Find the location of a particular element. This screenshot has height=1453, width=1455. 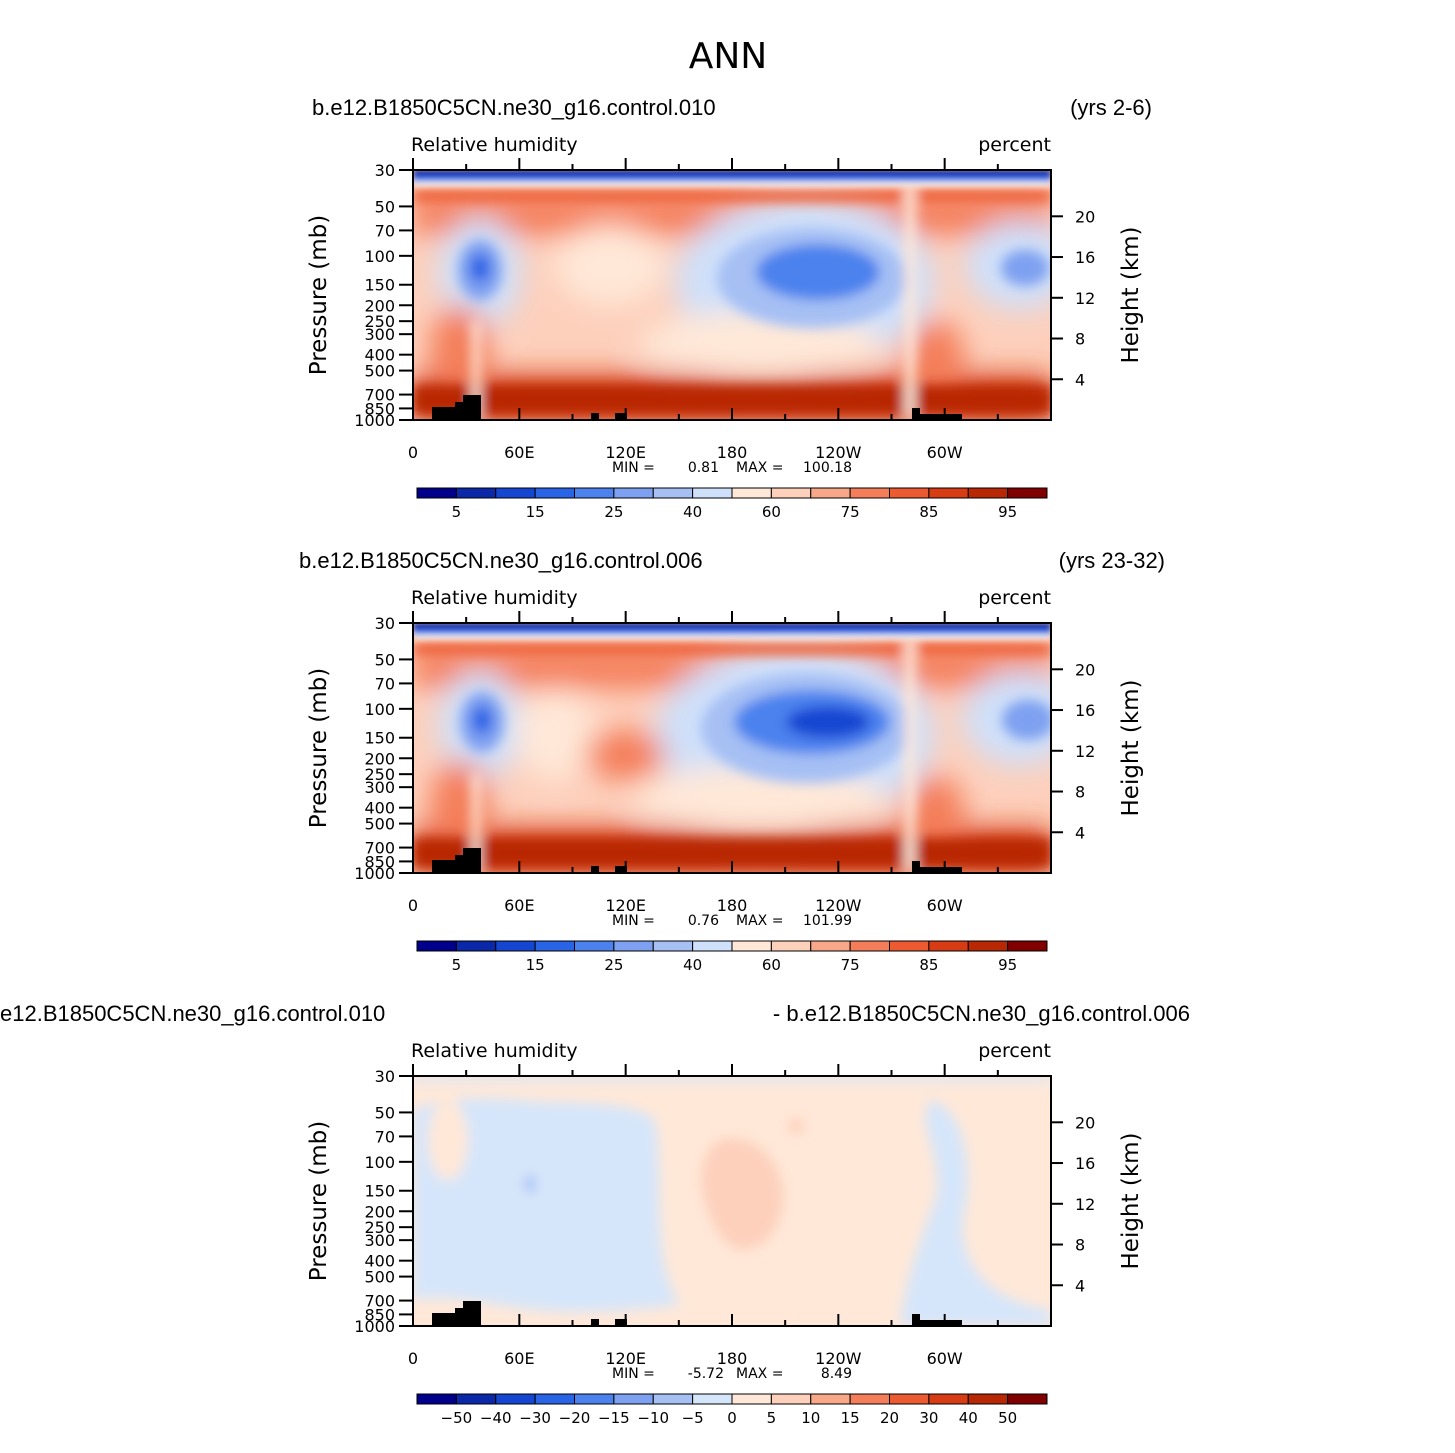

panel-3-topography is located at coordinates (456, 1313).